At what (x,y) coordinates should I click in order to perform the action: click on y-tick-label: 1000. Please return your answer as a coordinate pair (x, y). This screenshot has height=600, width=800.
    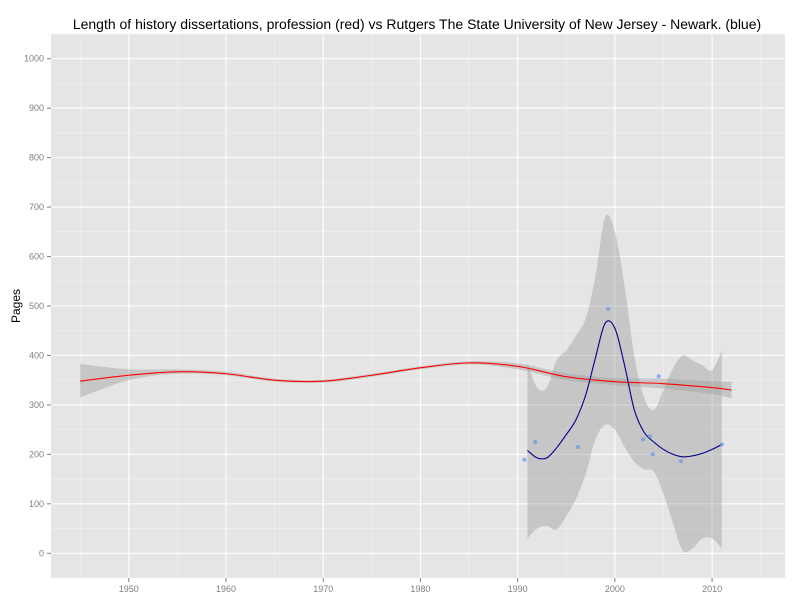
    Looking at the image, I should click on (34, 59).